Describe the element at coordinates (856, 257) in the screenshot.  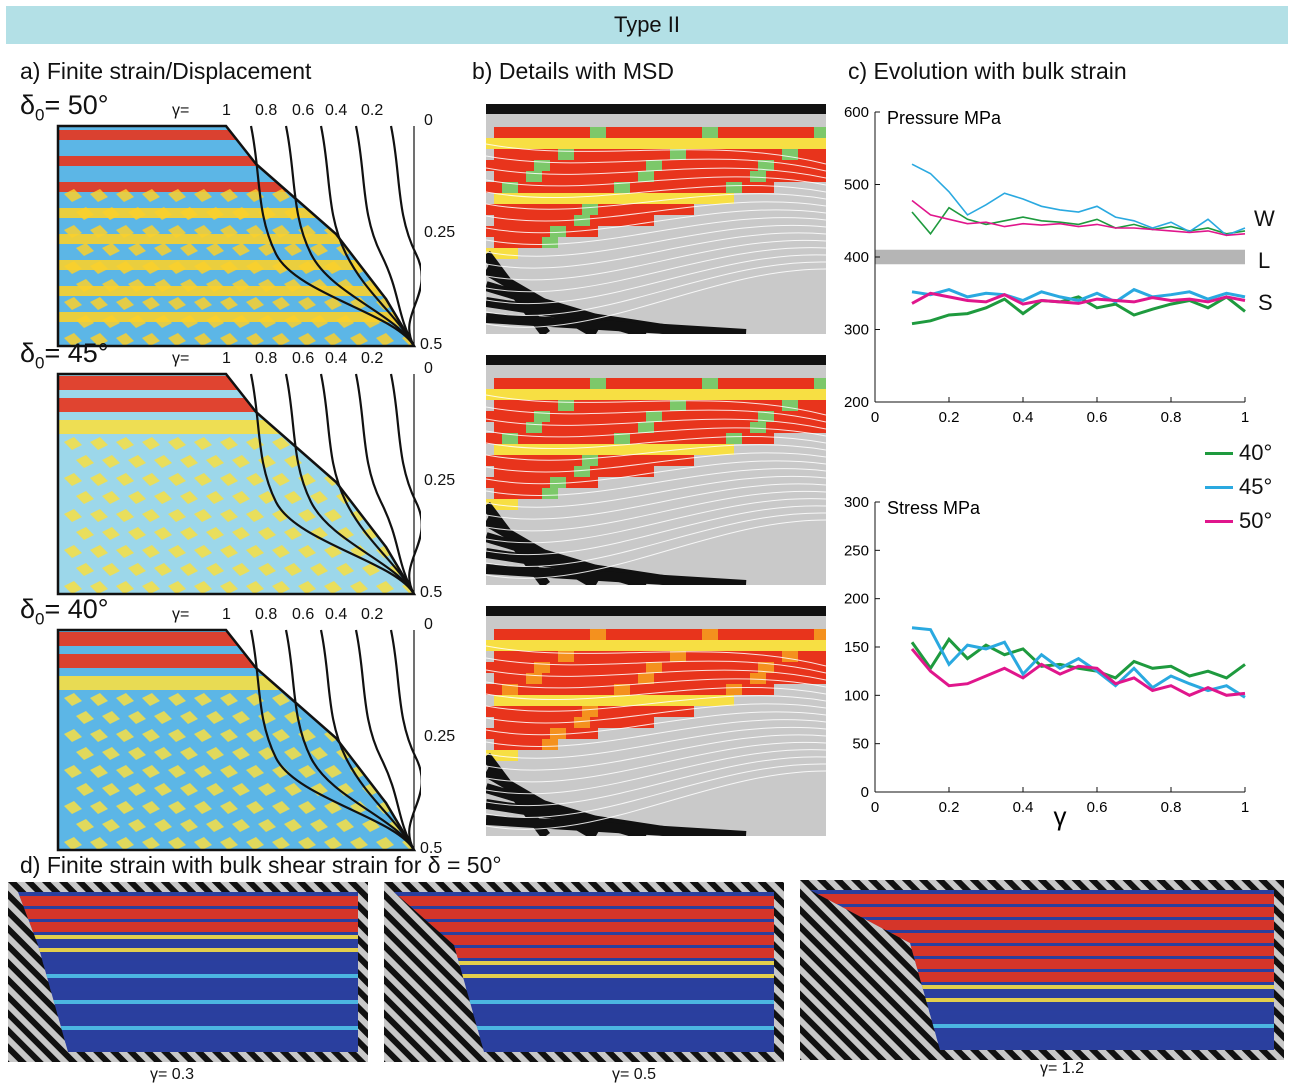
I see `y-tick-label: 400` at that location.